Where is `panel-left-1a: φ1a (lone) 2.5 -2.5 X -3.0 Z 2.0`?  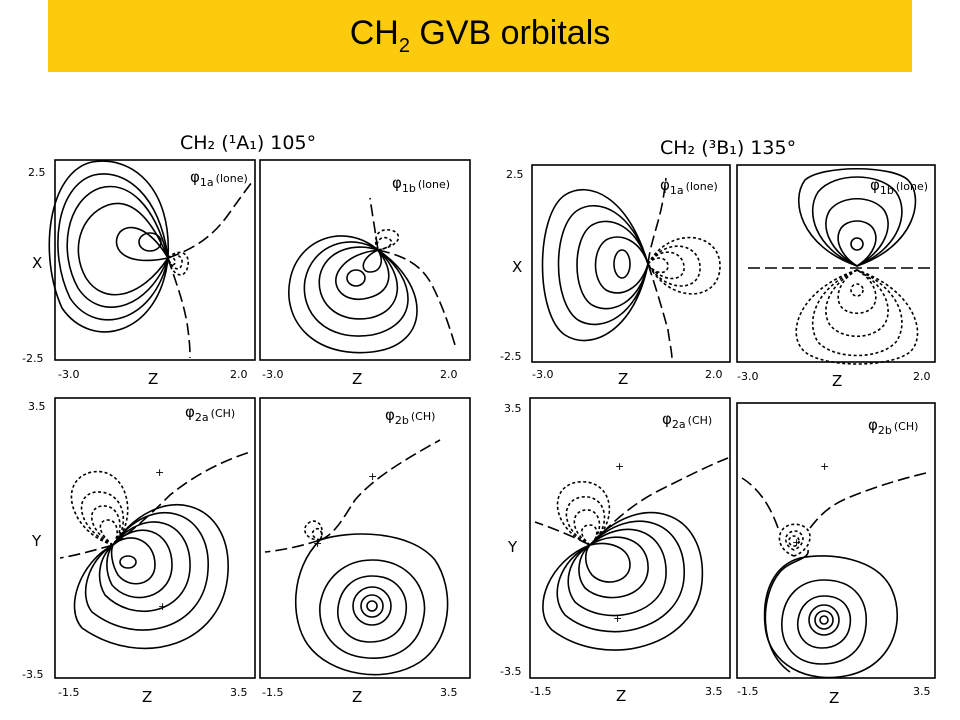 panel-left-1a: φ1a (lone) 2.5 -2.5 X -3.0 Z 2.0 is located at coordinates (139, 273).